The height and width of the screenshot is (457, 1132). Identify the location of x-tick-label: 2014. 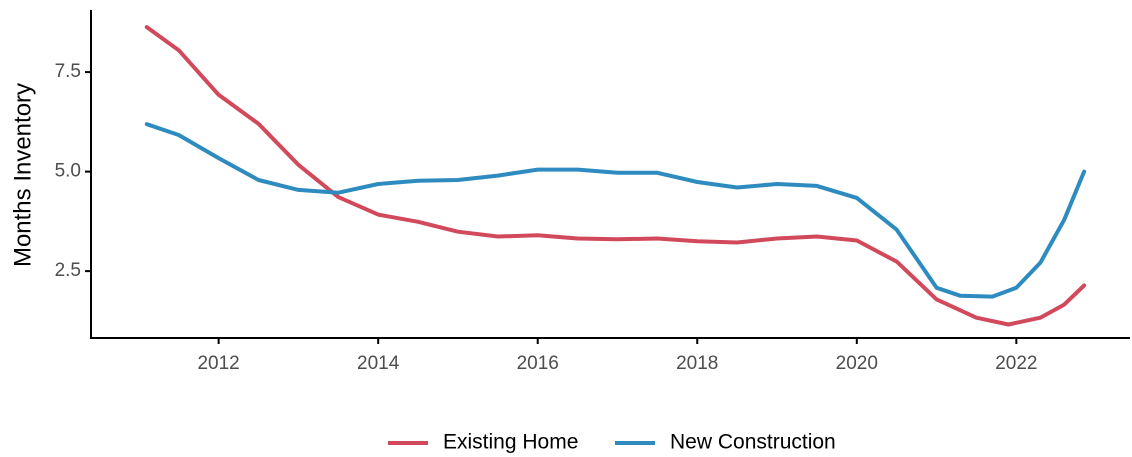
(378, 363).